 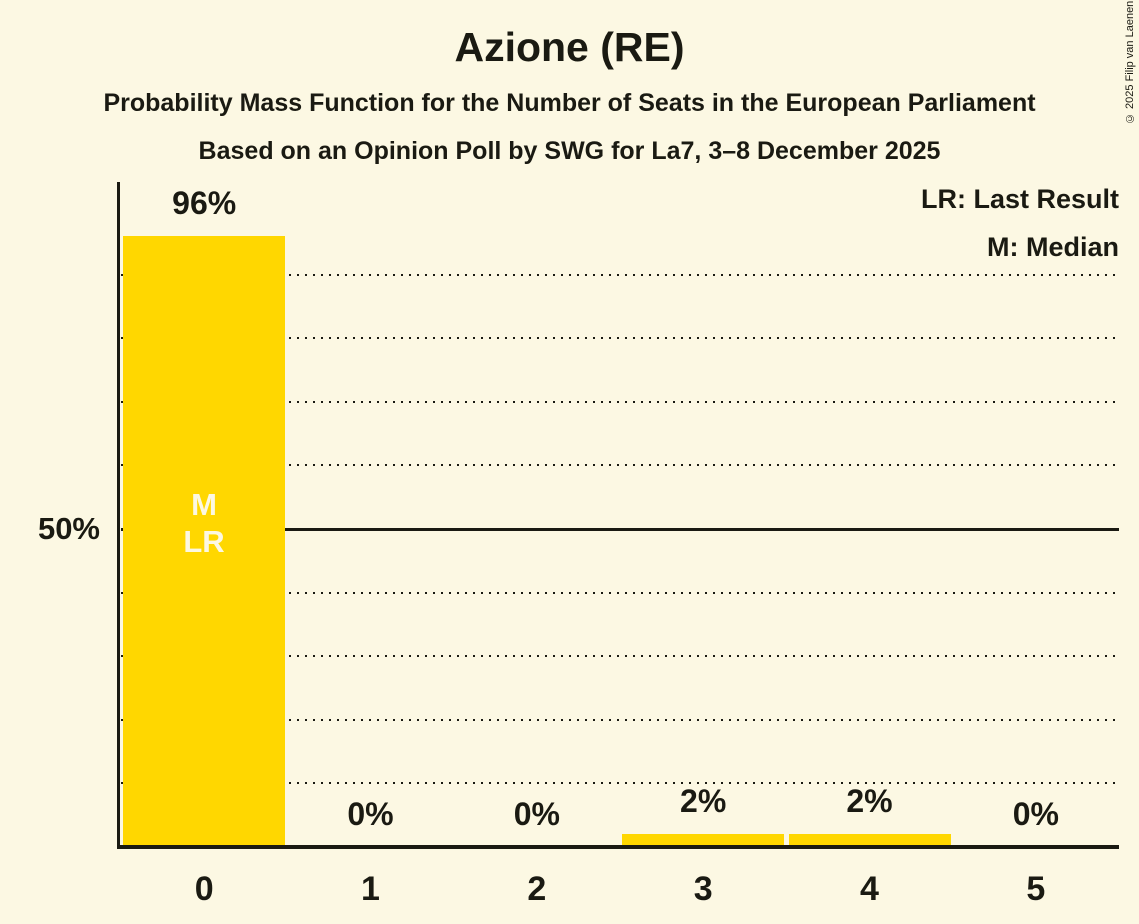 I want to click on copyright-notice: © 2025 Filip van Laenen, so click(x=1130, y=62).